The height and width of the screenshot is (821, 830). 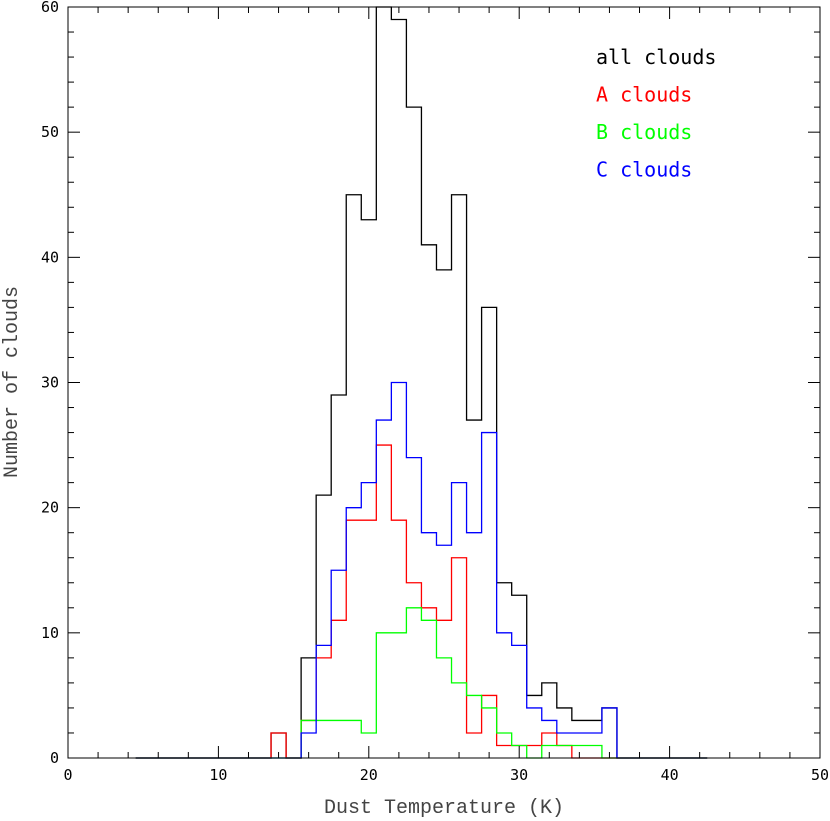 I want to click on y-tick-label: 10, so click(x=50, y=633).